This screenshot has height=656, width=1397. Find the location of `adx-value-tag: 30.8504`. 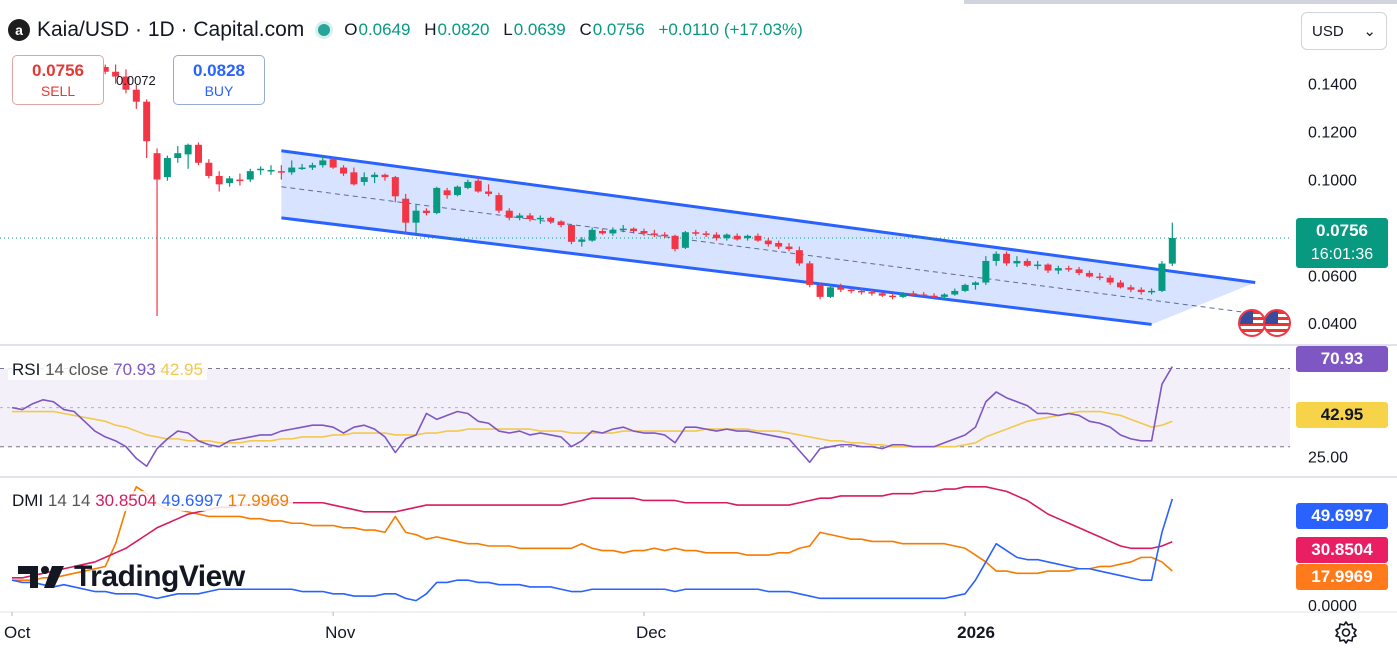

adx-value-tag: 30.8504 is located at coordinates (1342, 550).